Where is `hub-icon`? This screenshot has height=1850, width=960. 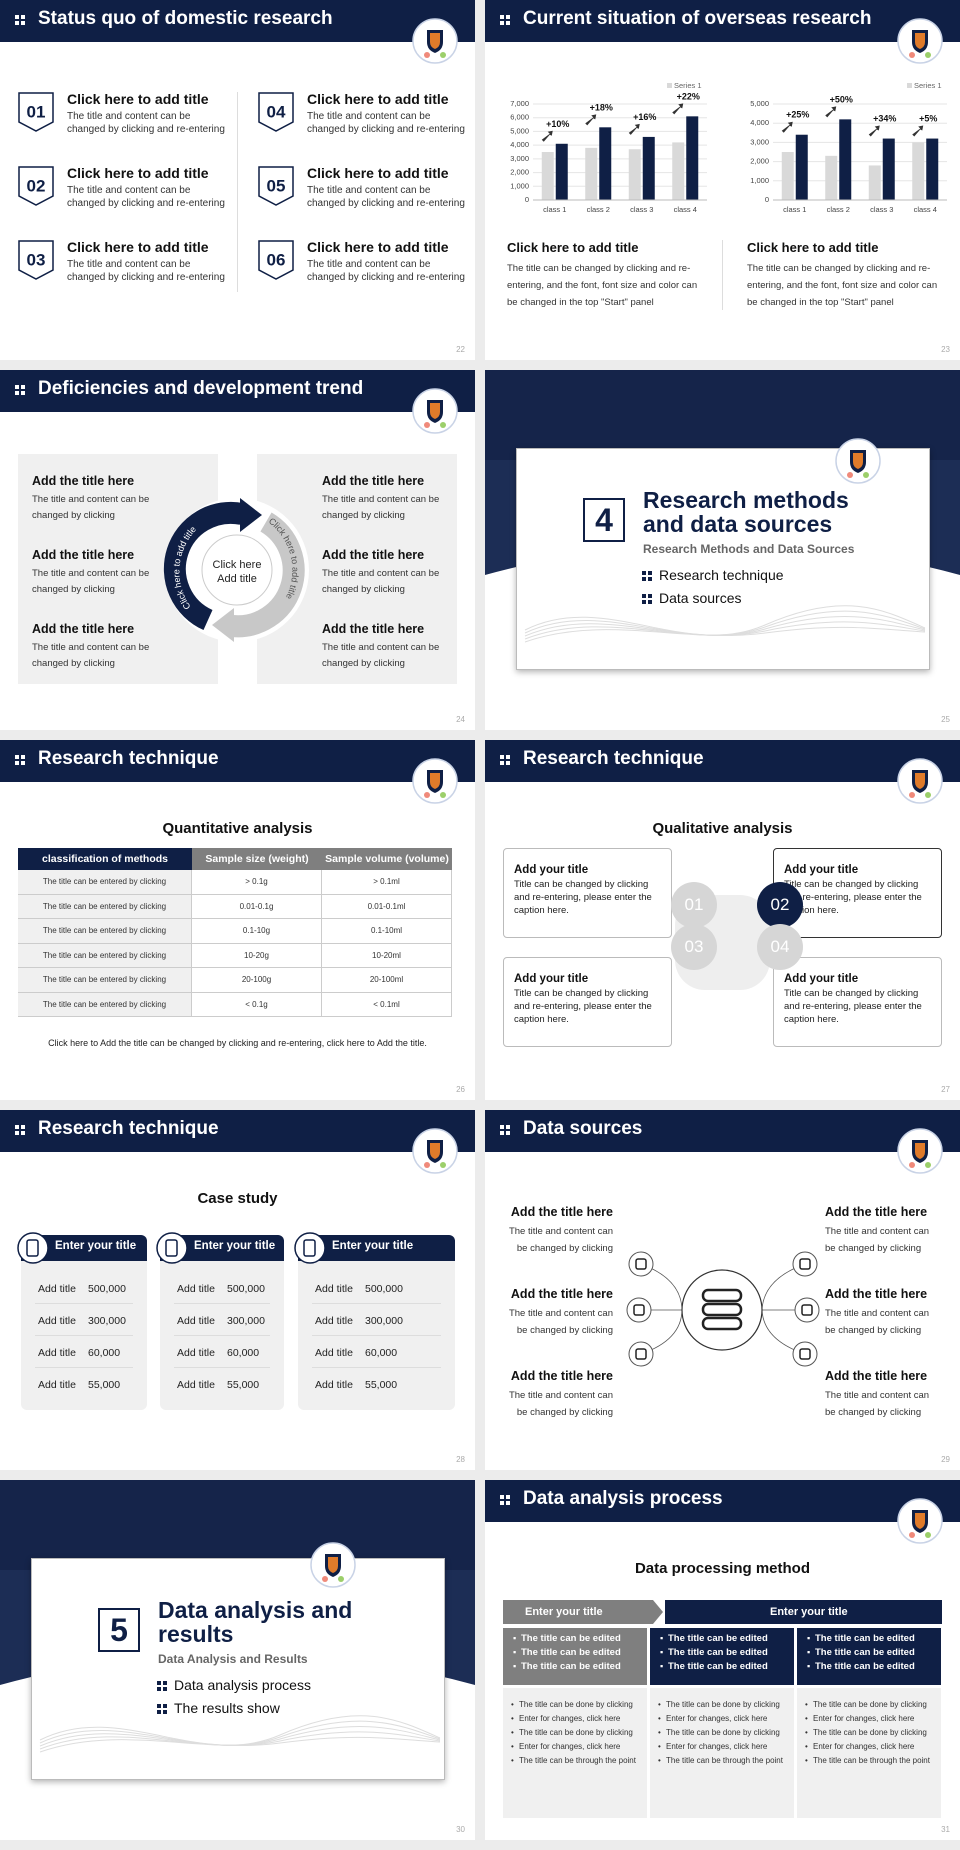 hub-icon is located at coordinates (722, 1309).